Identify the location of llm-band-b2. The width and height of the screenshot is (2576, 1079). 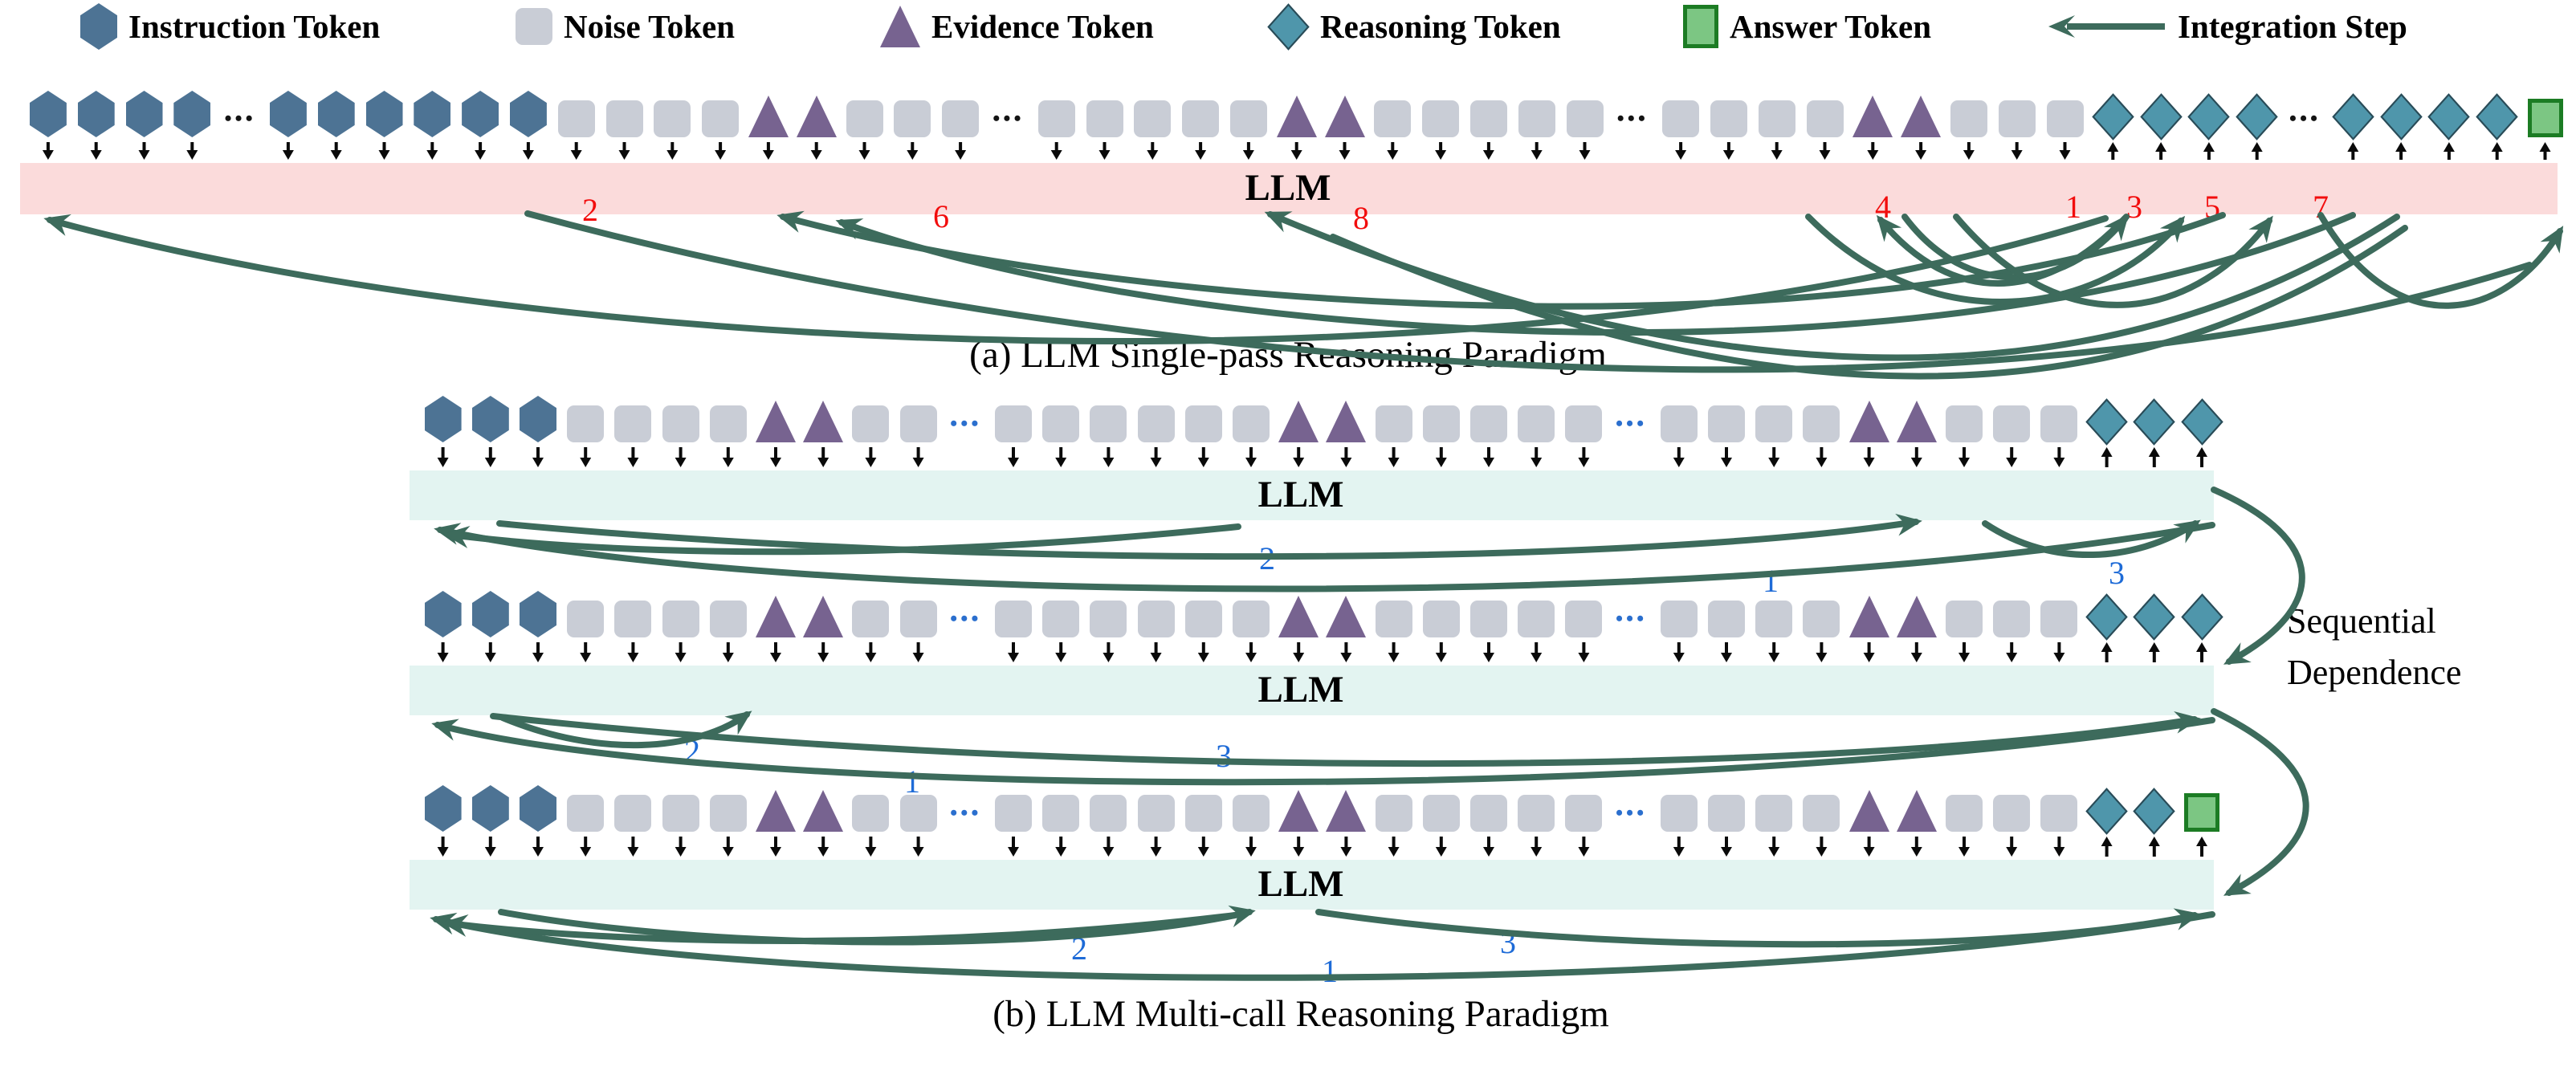
(1312, 690).